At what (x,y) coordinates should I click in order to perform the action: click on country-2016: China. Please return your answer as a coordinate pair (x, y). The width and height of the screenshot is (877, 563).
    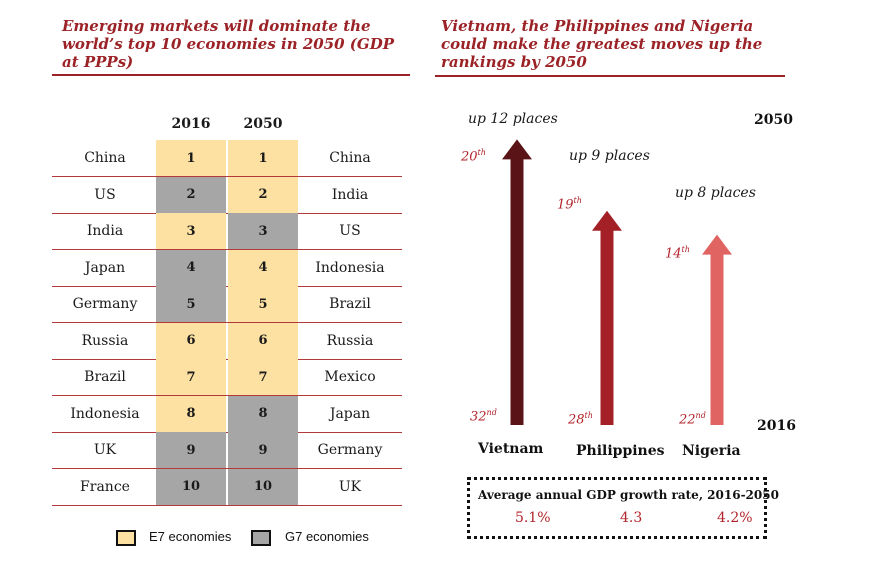
    Looking at the image, I should click on (105, 158).